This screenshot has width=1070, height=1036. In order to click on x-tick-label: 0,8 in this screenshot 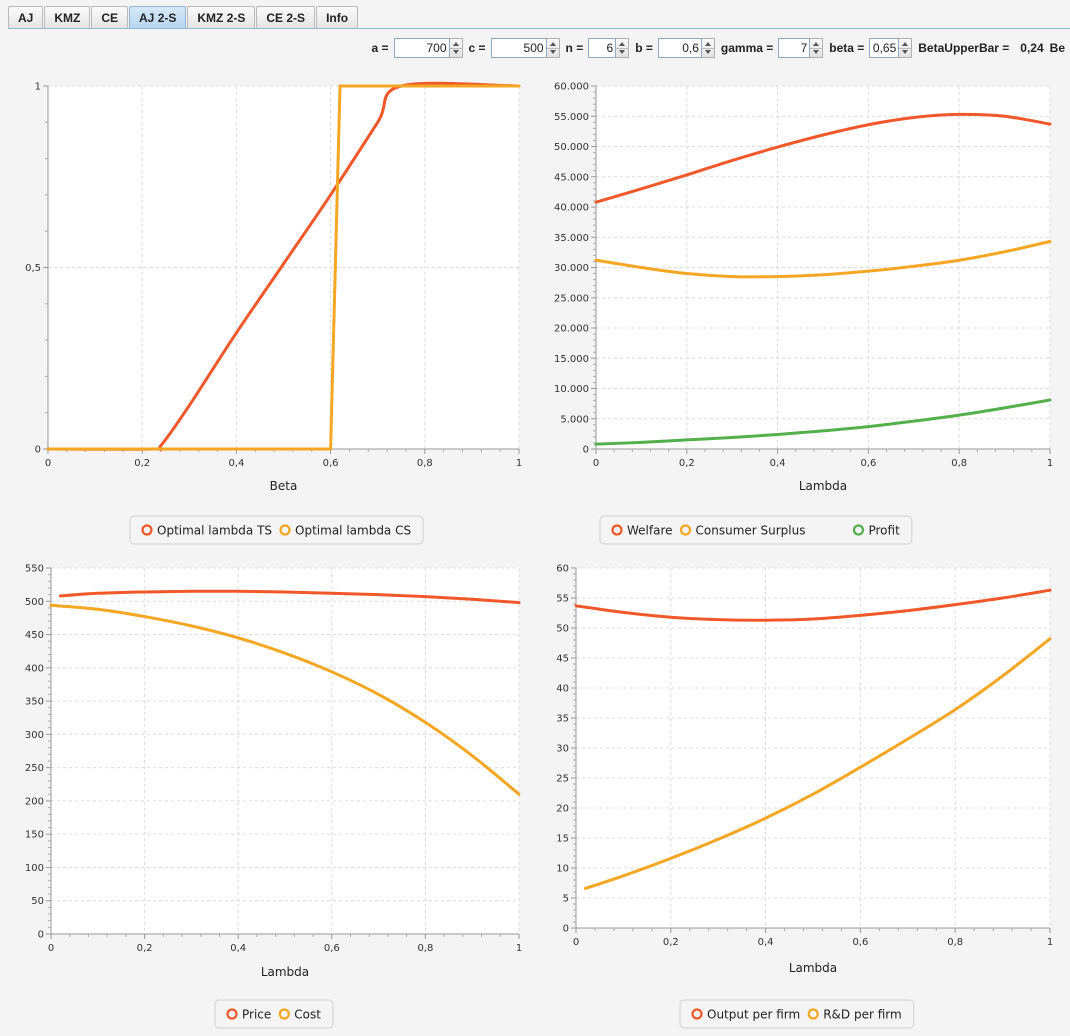, I will do `click(425, 948)`.